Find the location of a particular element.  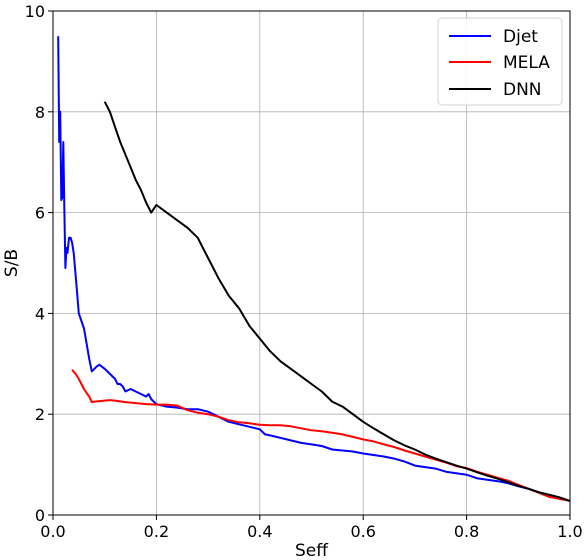

legend-label-mela: MELA is located at coordinates (526, 63).